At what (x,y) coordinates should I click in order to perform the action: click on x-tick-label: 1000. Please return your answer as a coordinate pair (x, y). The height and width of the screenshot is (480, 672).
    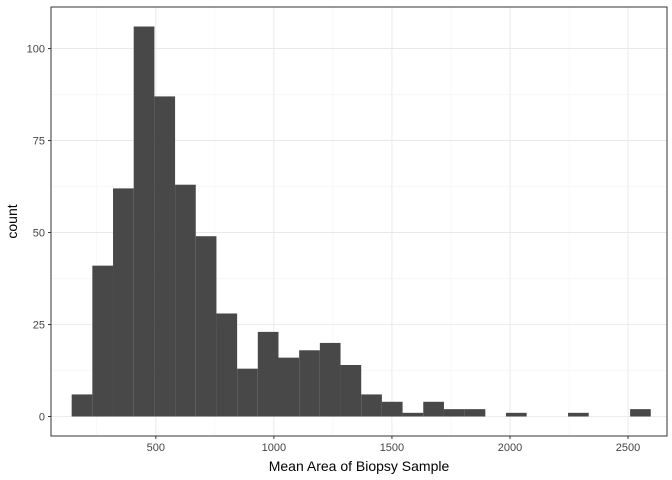
    Looking at the image, I should click on (274, 448).